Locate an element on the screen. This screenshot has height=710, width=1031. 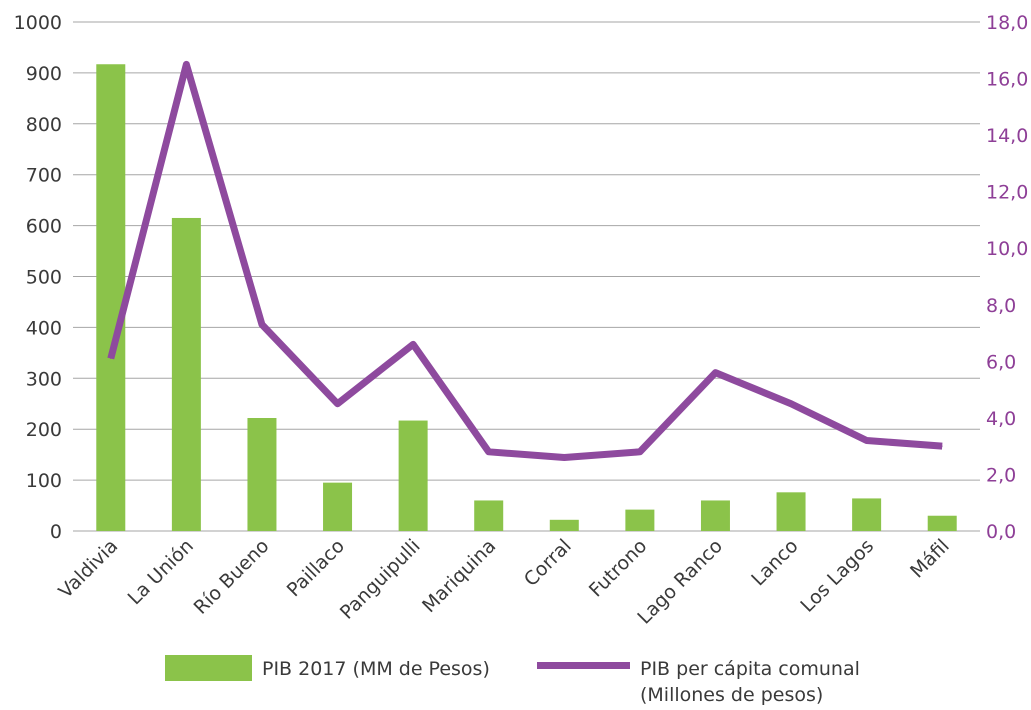
category-label: Los Lagos is located at coordinates (837, 576).